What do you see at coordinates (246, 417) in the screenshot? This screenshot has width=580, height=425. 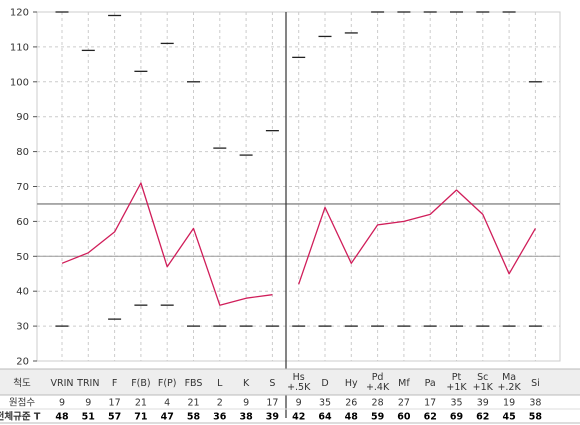 I see `t-score-cell: 38` at bounding box center [246, 417].